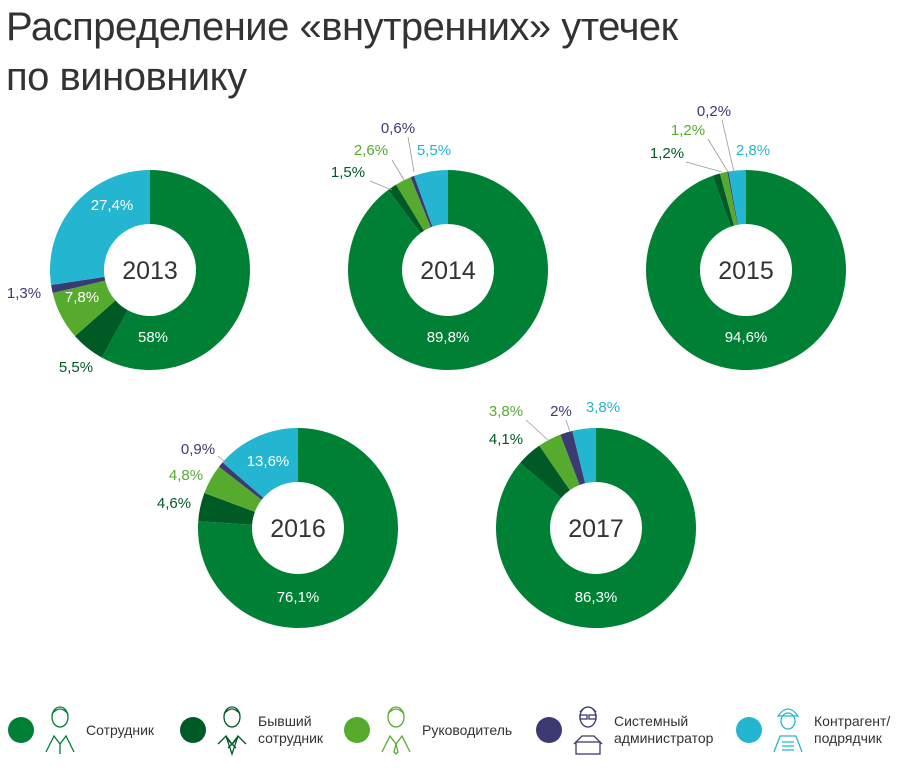  I want to click on donut-2014: 2014 89,8% 1,5% 2,6% 0,6%5,5%, so click(439, 245).